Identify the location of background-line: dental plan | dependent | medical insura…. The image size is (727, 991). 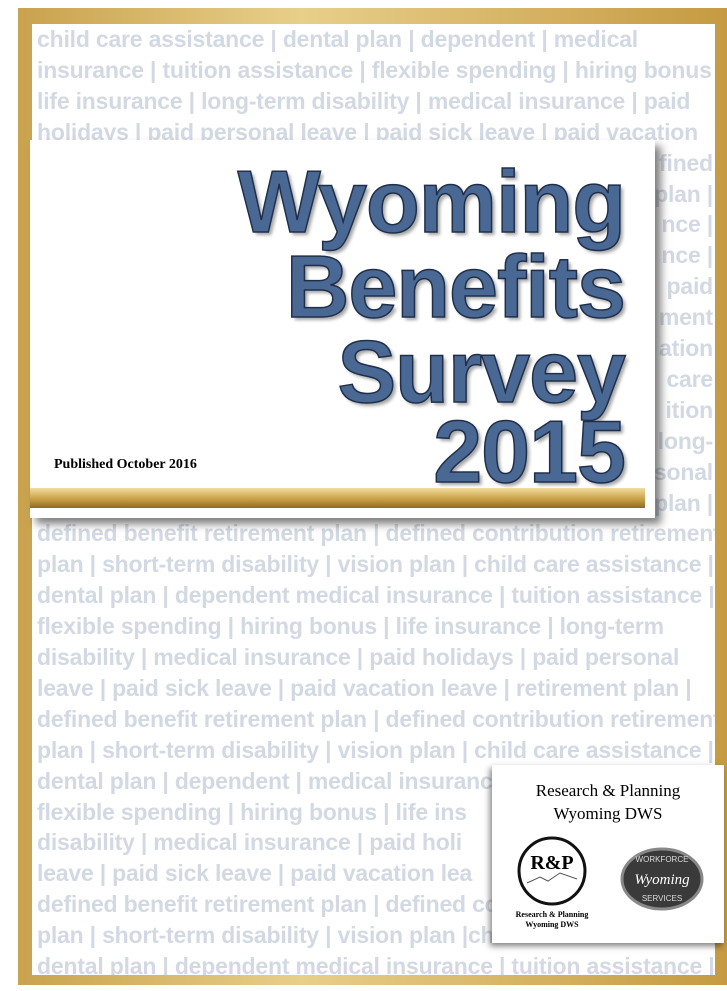
(271, 780).